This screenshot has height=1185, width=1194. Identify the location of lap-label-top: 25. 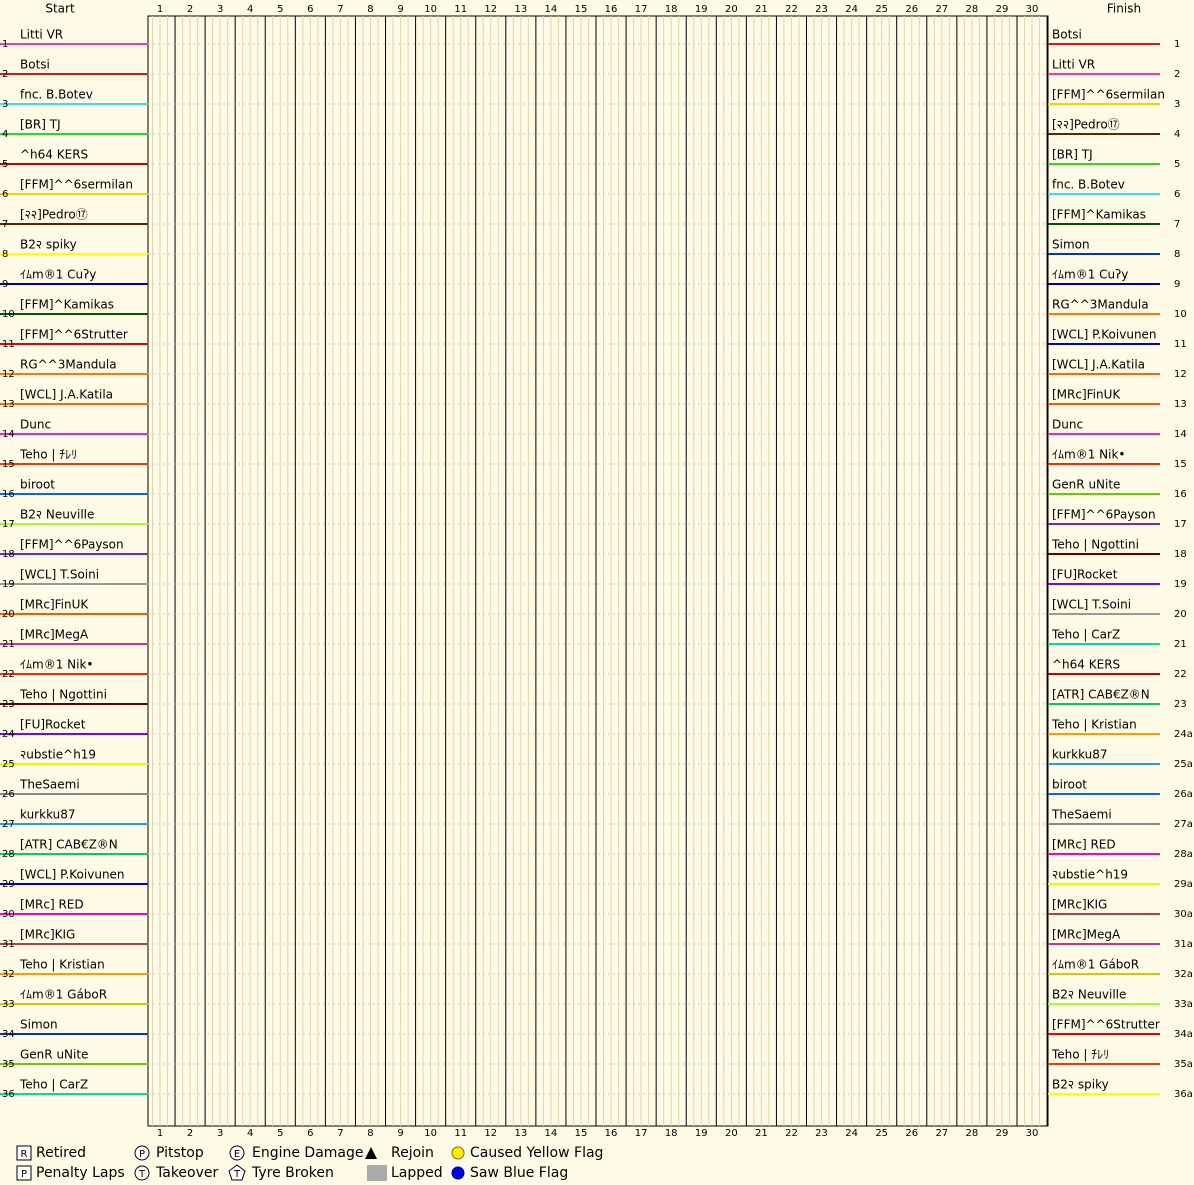
(881, 9).